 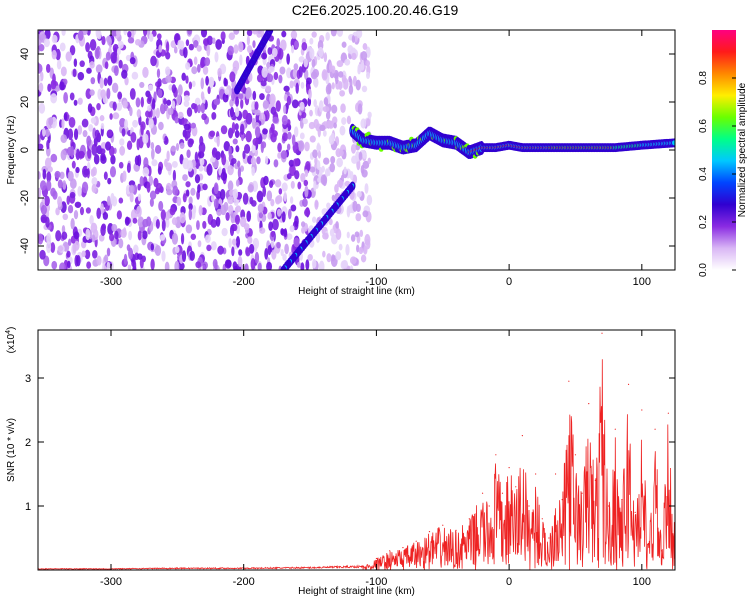 I want to click on y-multiplier-base: (x10, so click(x=11, y=343).